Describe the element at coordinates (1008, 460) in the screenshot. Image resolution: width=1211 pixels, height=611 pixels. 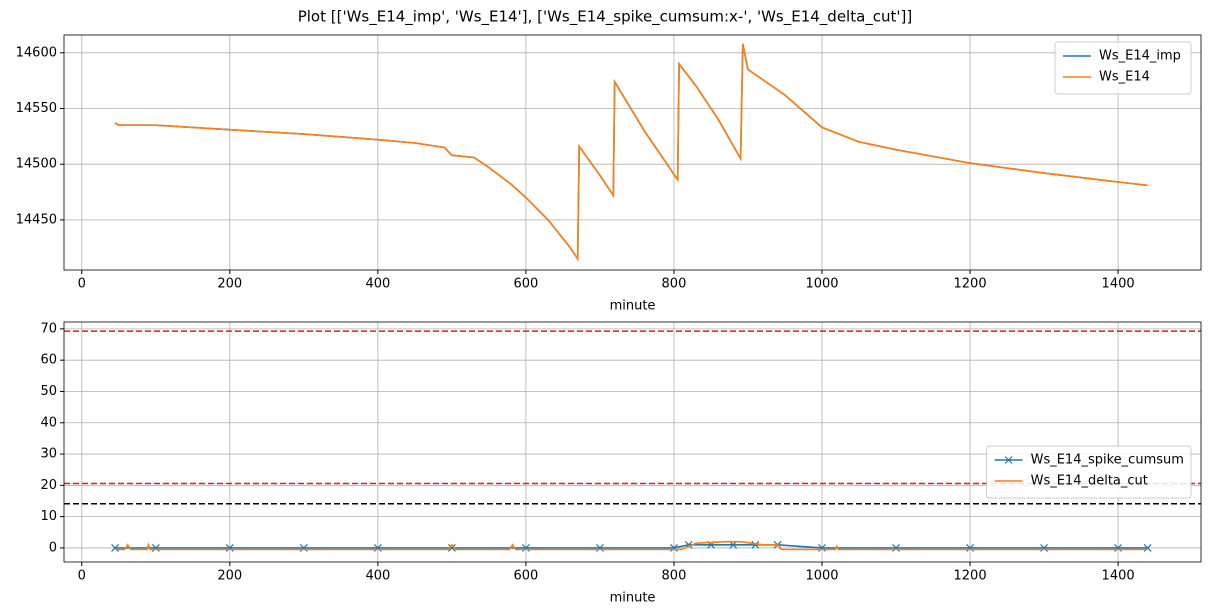
I see `legend-marker` at that location.